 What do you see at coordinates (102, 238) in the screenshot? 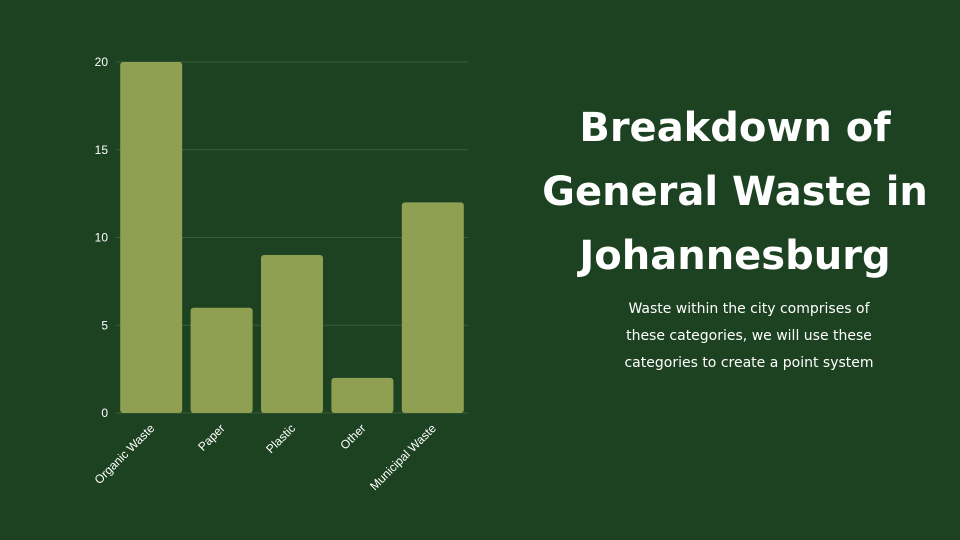
I see `y-tick-label: 10` at bounding box center [102, 238].